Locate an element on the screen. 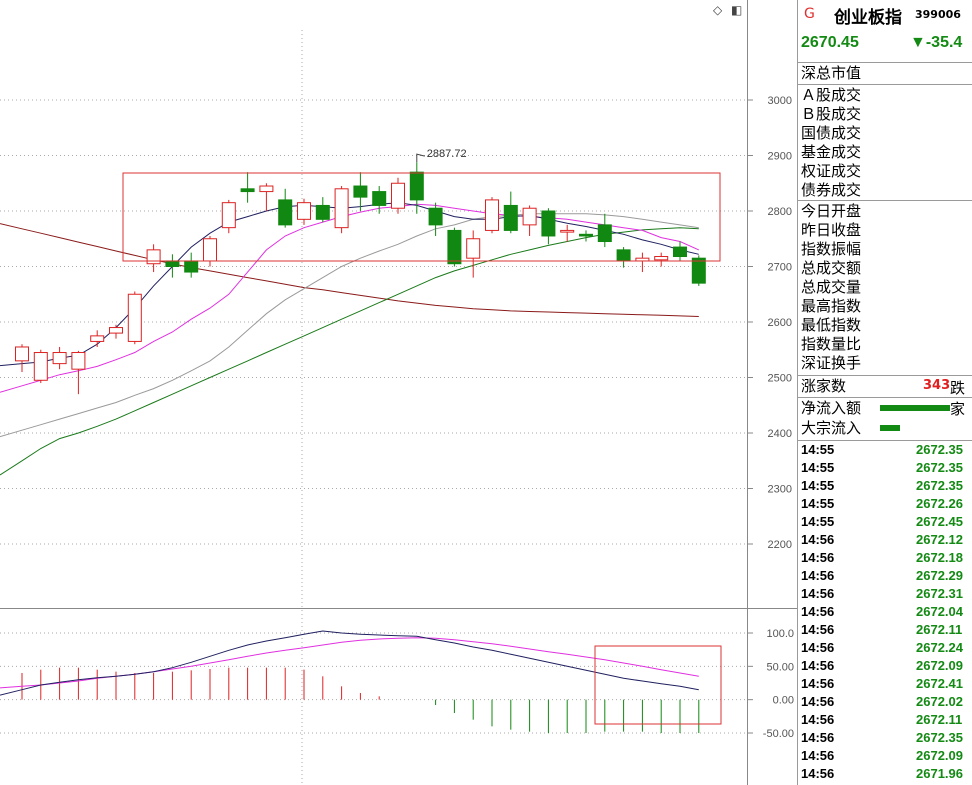 This screenshot has width=972, height=785. info-label: 昨日收盘 is located at coordinates (831, 230).